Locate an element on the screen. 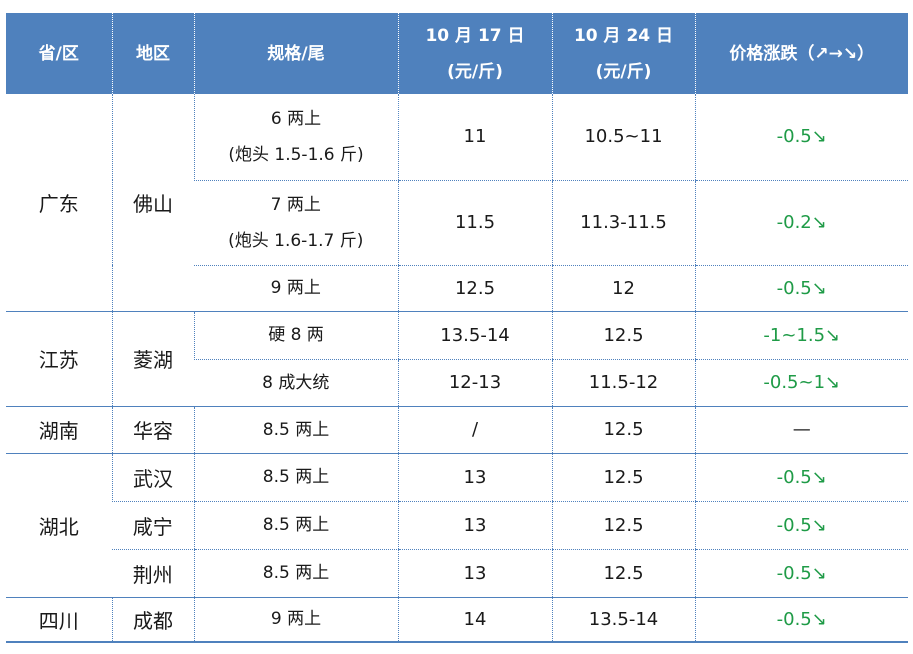  change-cell: — is located at coordinates (801, 430).